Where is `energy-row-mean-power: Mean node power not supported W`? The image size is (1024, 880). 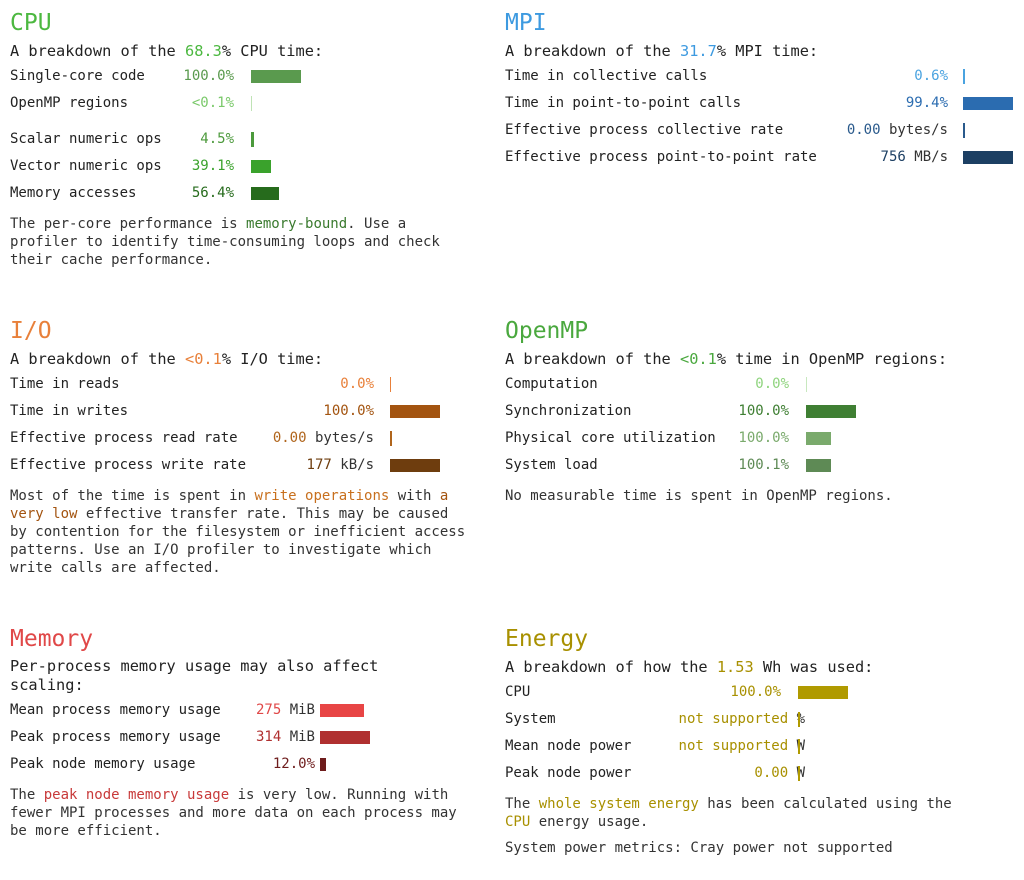
energy-row-mean-power: Mean node power not supported W is located at coordinates (760, 746).